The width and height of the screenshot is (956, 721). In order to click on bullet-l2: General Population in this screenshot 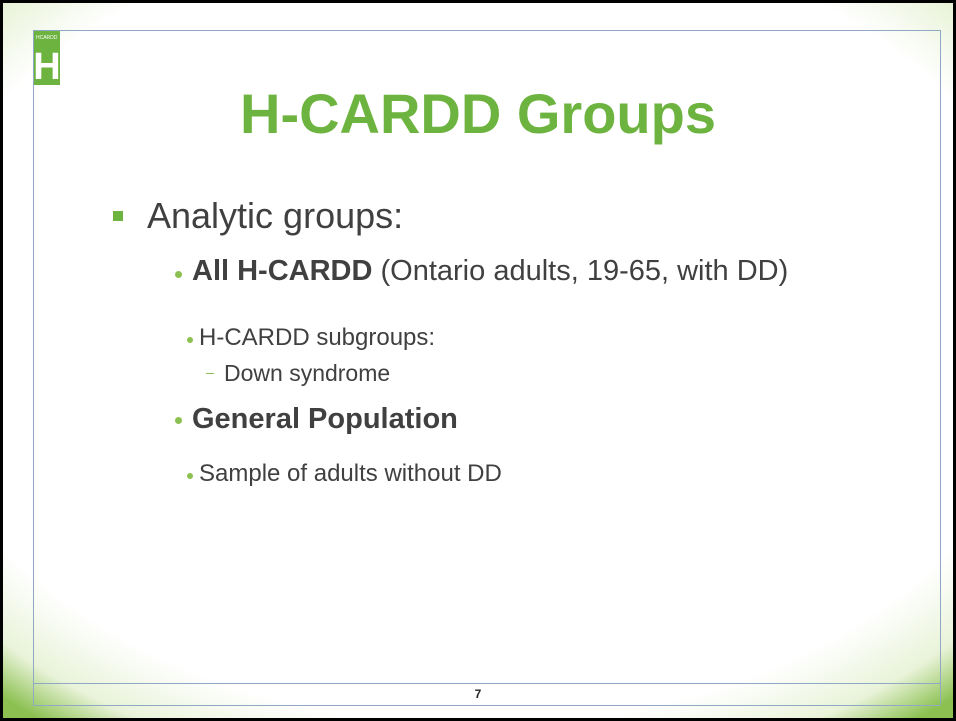, I will do `click(325, 419)`.